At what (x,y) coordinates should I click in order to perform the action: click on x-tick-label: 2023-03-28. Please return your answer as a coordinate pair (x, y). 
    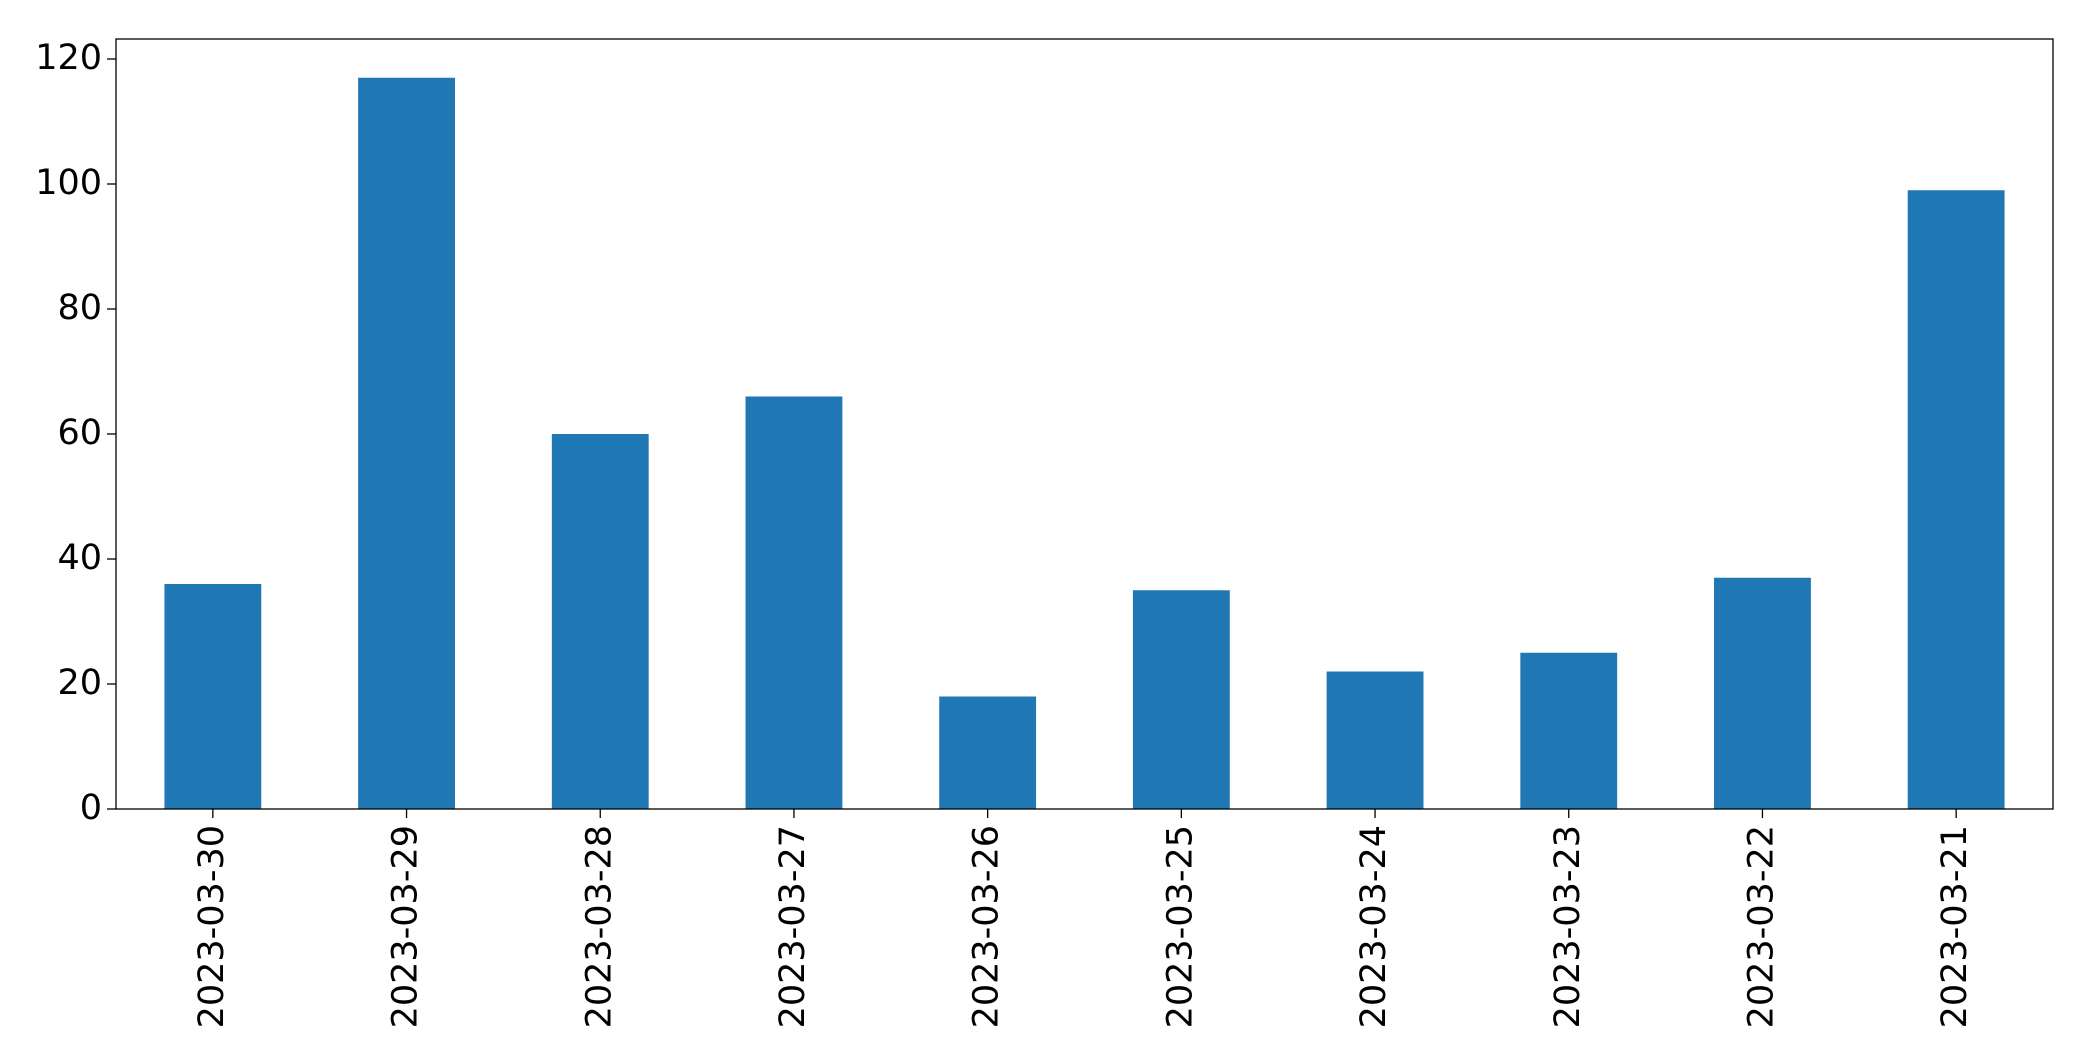
    Looking at the image, I should click on (599, 926).